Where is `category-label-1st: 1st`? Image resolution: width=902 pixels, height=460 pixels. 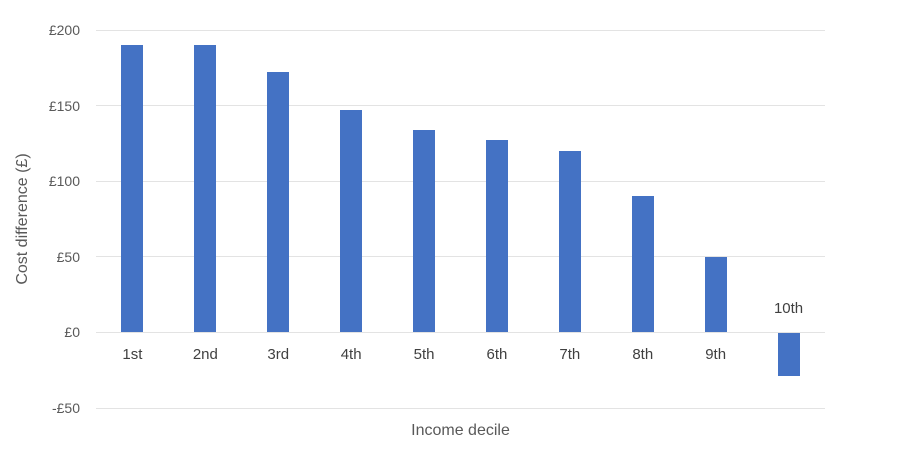
category-label-1st: 1st is located at coordinates (132, 355).